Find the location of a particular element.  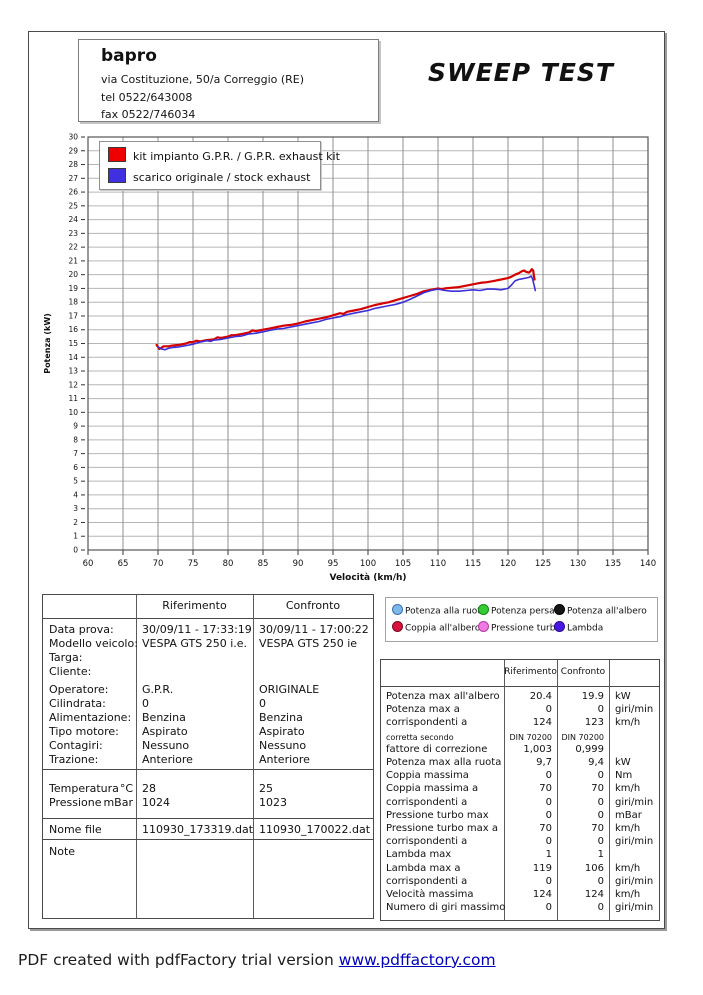

y-tick-label: 20 is located at coordinates (73, 274).